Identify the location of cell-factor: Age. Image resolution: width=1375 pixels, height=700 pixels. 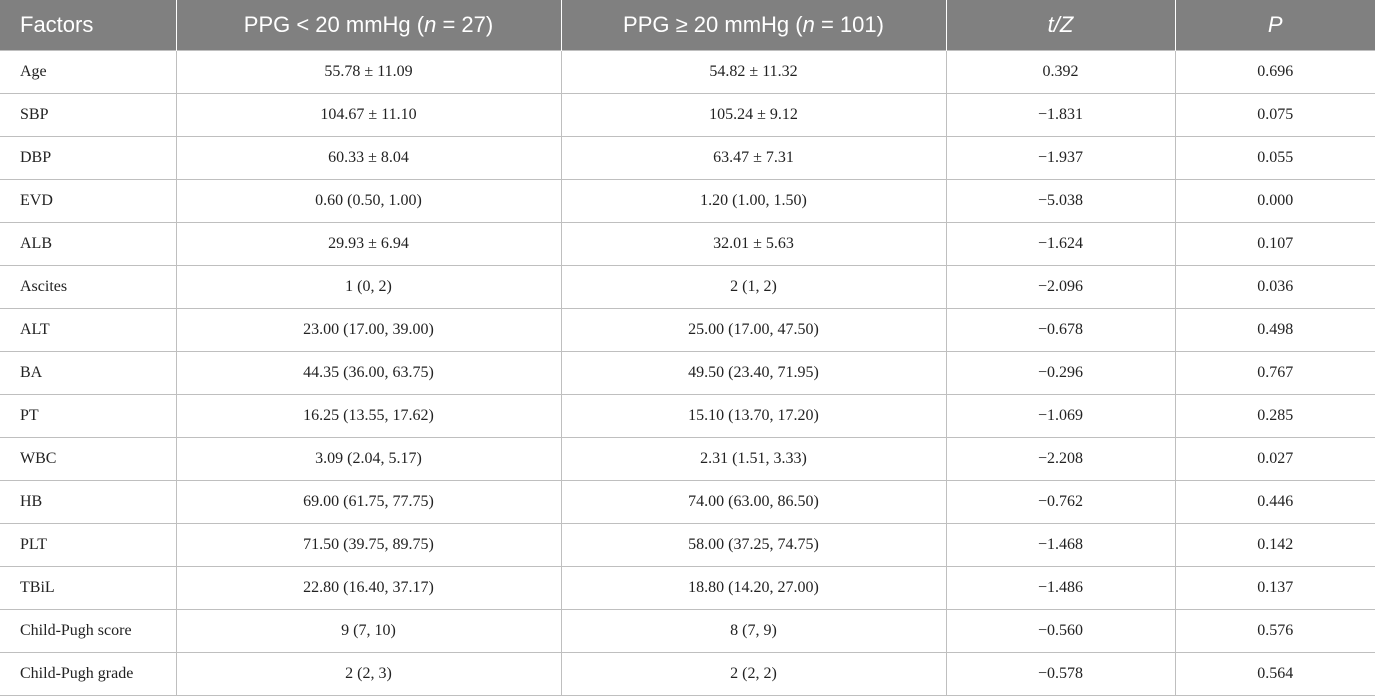
(88, 71).